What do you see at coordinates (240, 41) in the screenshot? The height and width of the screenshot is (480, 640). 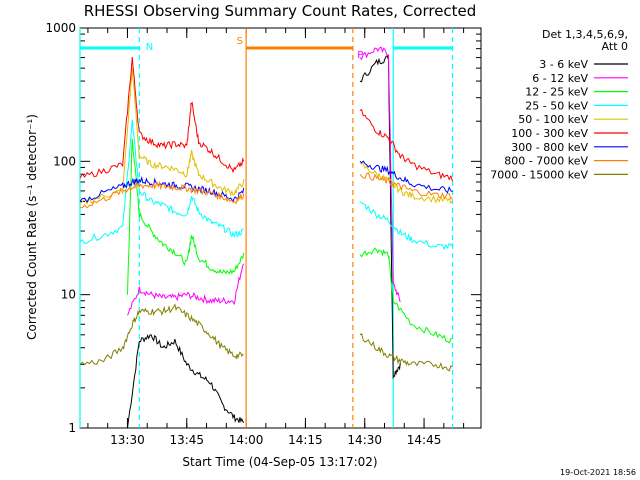 I see `flag-letter-s: S` at bounding box center [240, 41].